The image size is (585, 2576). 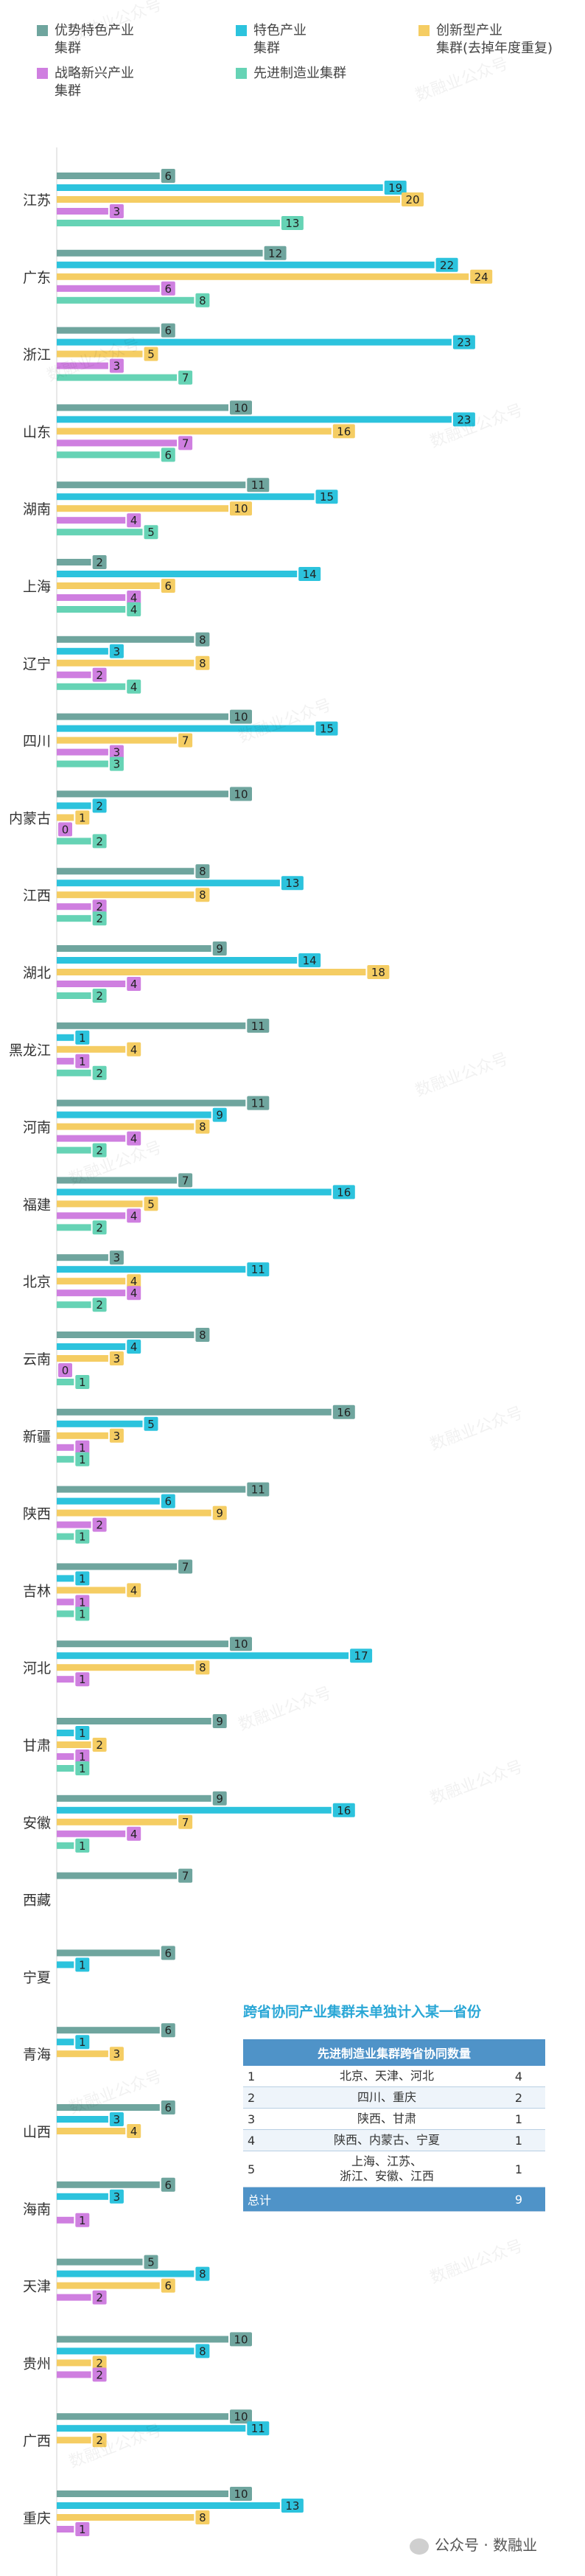 What do you see at coordinates (37, 587) in the screenshot?
I see `category-label: 上海` at bounding box center [37, 587].